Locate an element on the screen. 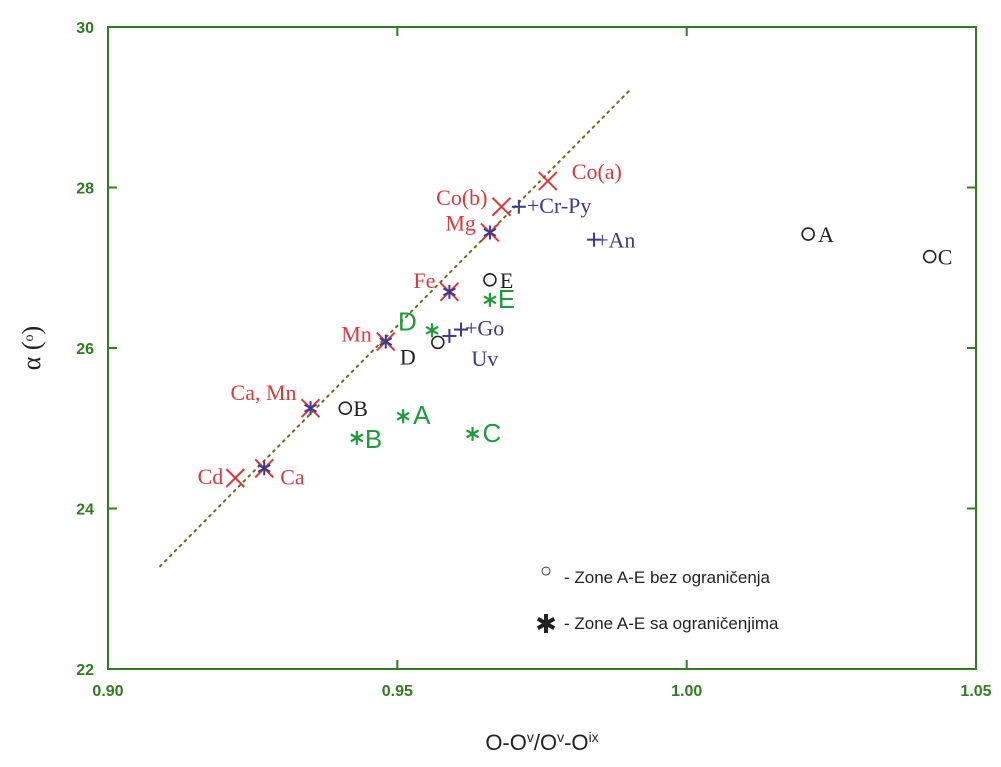 Image resolution: width=1001 pixels, height=767 pixels. x-axis-label-part: /O is located at coordinates (545, 742).